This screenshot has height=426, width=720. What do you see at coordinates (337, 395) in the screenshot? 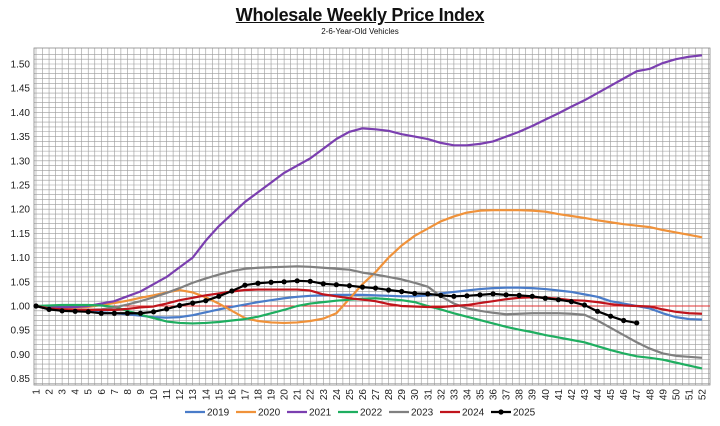
I see `x-tick-label: 24` at bounding box center [337, 395].